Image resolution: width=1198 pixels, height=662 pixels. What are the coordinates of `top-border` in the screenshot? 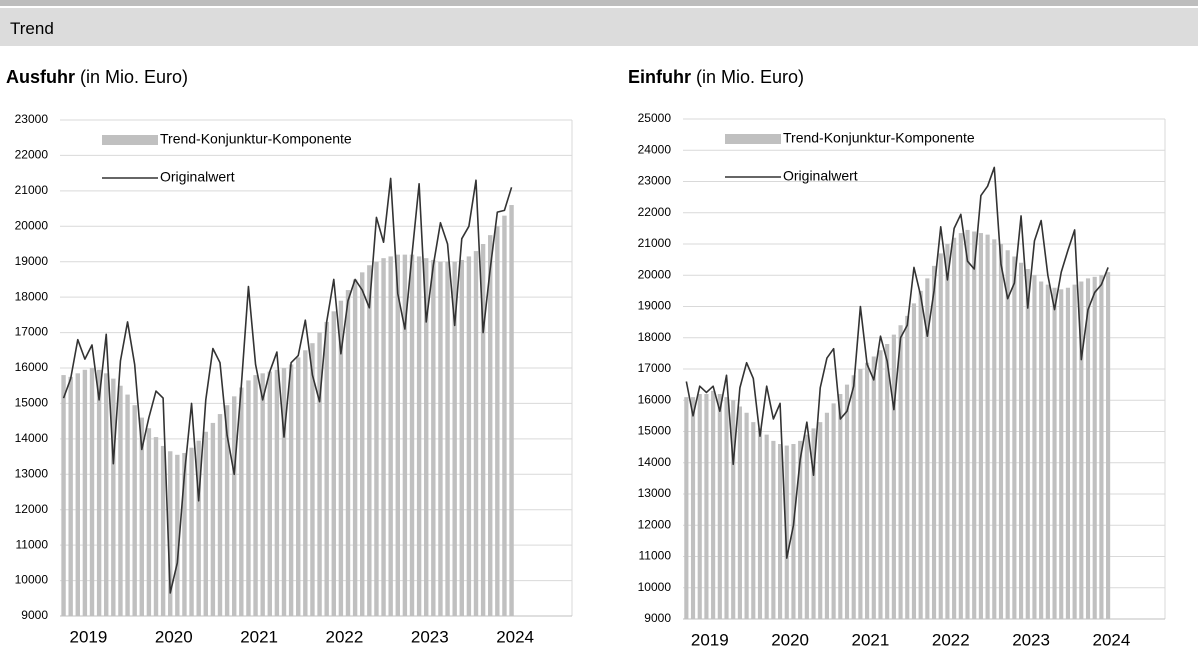 It's located at (599, 3).